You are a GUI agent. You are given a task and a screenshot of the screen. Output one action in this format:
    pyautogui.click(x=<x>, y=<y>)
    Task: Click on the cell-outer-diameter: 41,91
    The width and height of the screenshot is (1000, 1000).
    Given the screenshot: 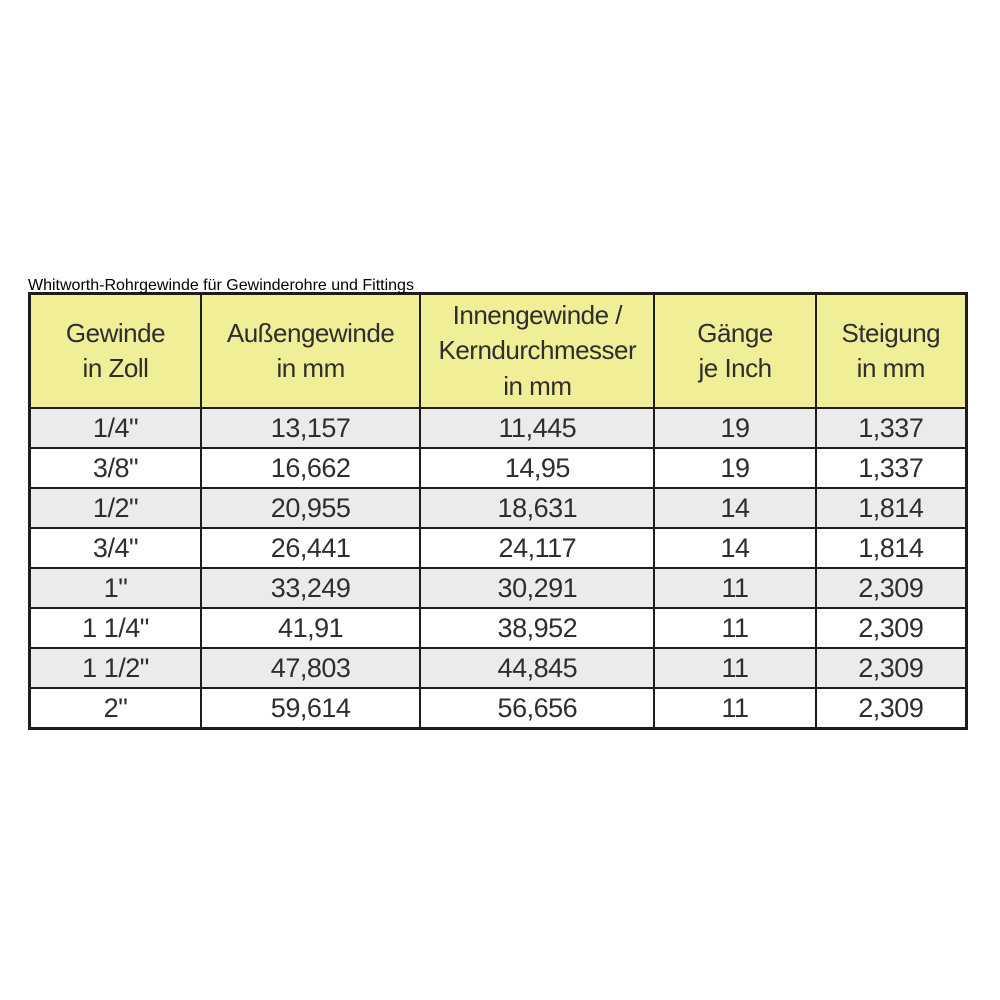 What is the action you would take?
    pyautogui.click(x=310, y=628)
    